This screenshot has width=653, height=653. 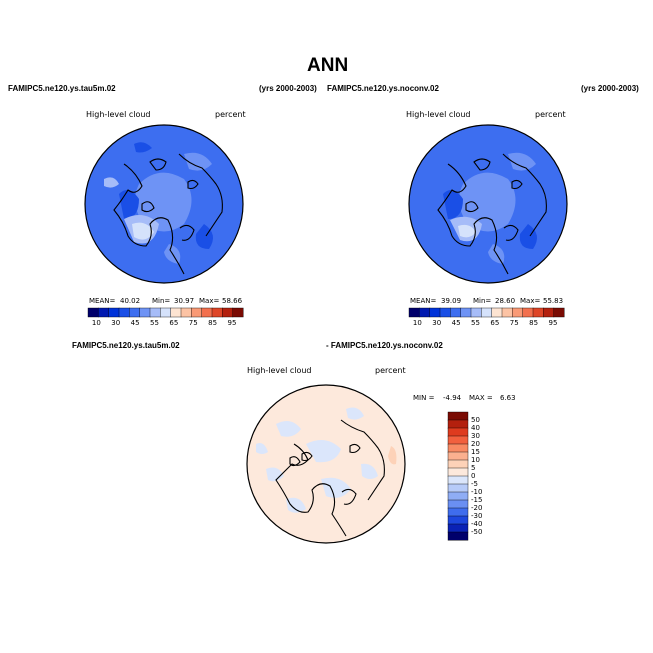 I want to click on left-case-name: FAMIPC5.ne120.ys.tau5m.02, so click(x=62, y=88).